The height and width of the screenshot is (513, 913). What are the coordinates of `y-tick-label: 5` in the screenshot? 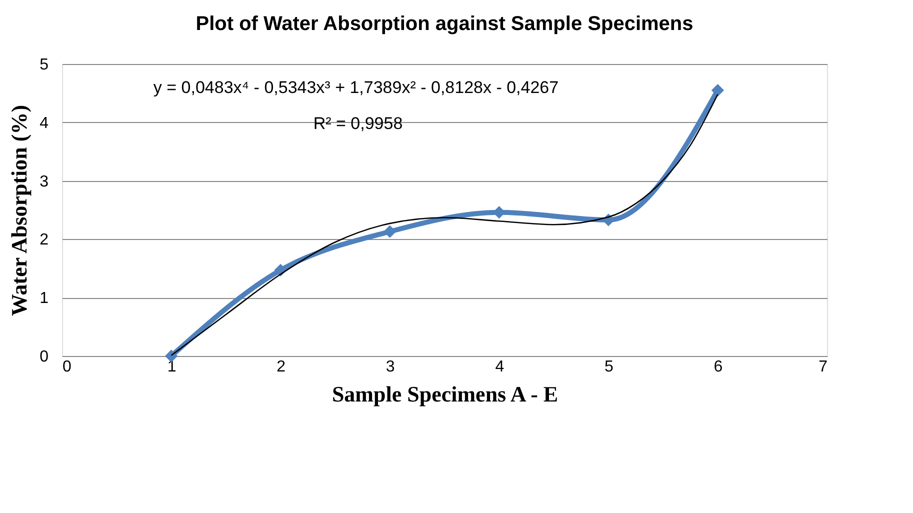 It's located at (44, 65).